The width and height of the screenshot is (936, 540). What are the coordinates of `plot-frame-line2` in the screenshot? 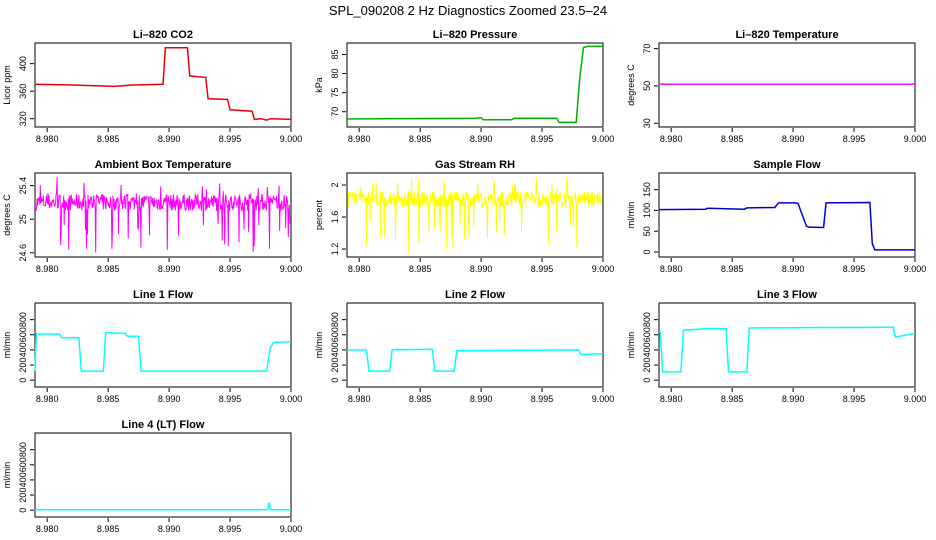 It's located at (475, 345).